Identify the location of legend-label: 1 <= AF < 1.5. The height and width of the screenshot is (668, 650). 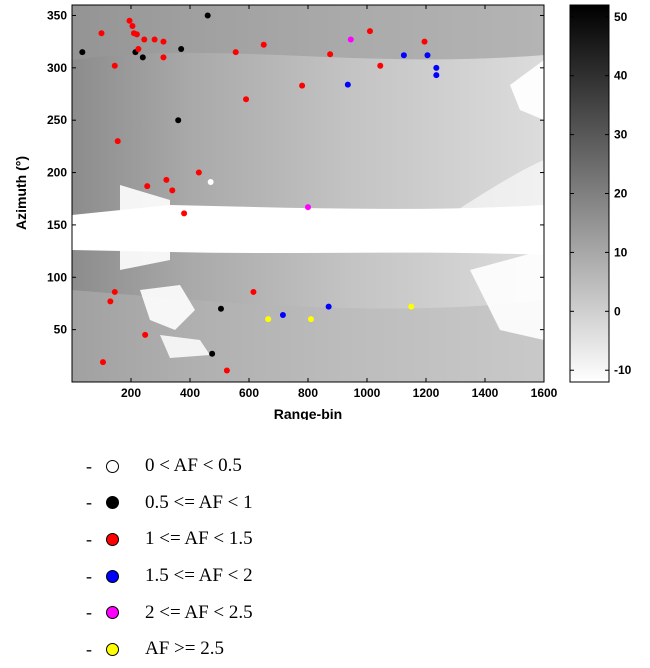
(199, 539).